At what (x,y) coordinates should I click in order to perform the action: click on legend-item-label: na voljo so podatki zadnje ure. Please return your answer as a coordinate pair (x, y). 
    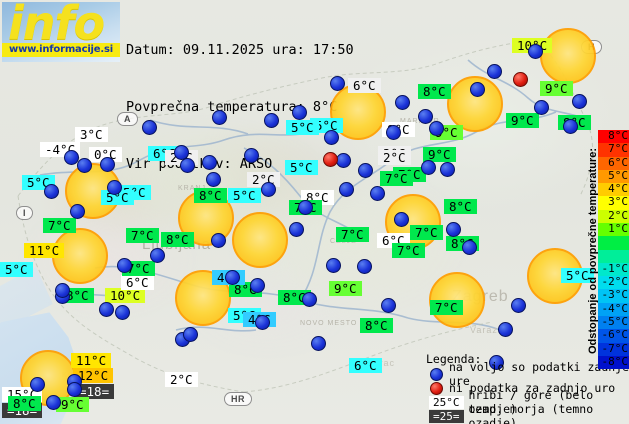
    Looking at the image, I should click on (539, 374).